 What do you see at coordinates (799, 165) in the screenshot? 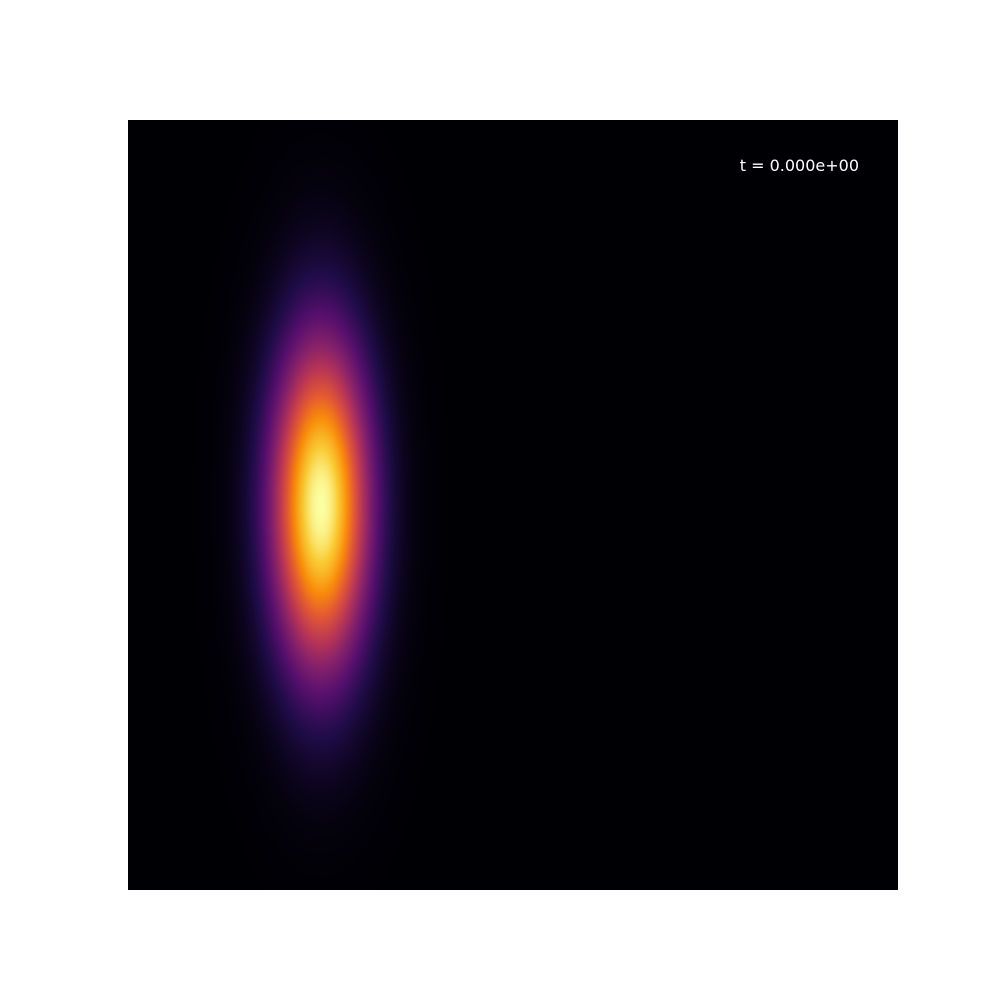
I see `time-annotation: t = 0.000e+00` at bounding box center [799, 165].